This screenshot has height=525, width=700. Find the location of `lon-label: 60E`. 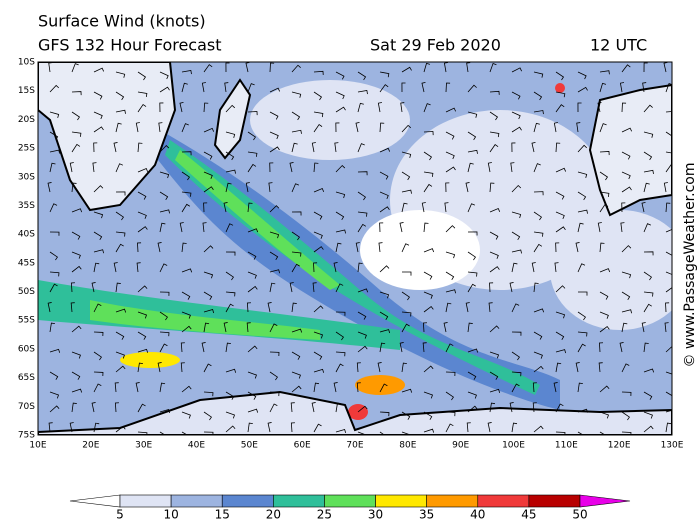

lon-label: 60E is located at coordinates (302, 446).